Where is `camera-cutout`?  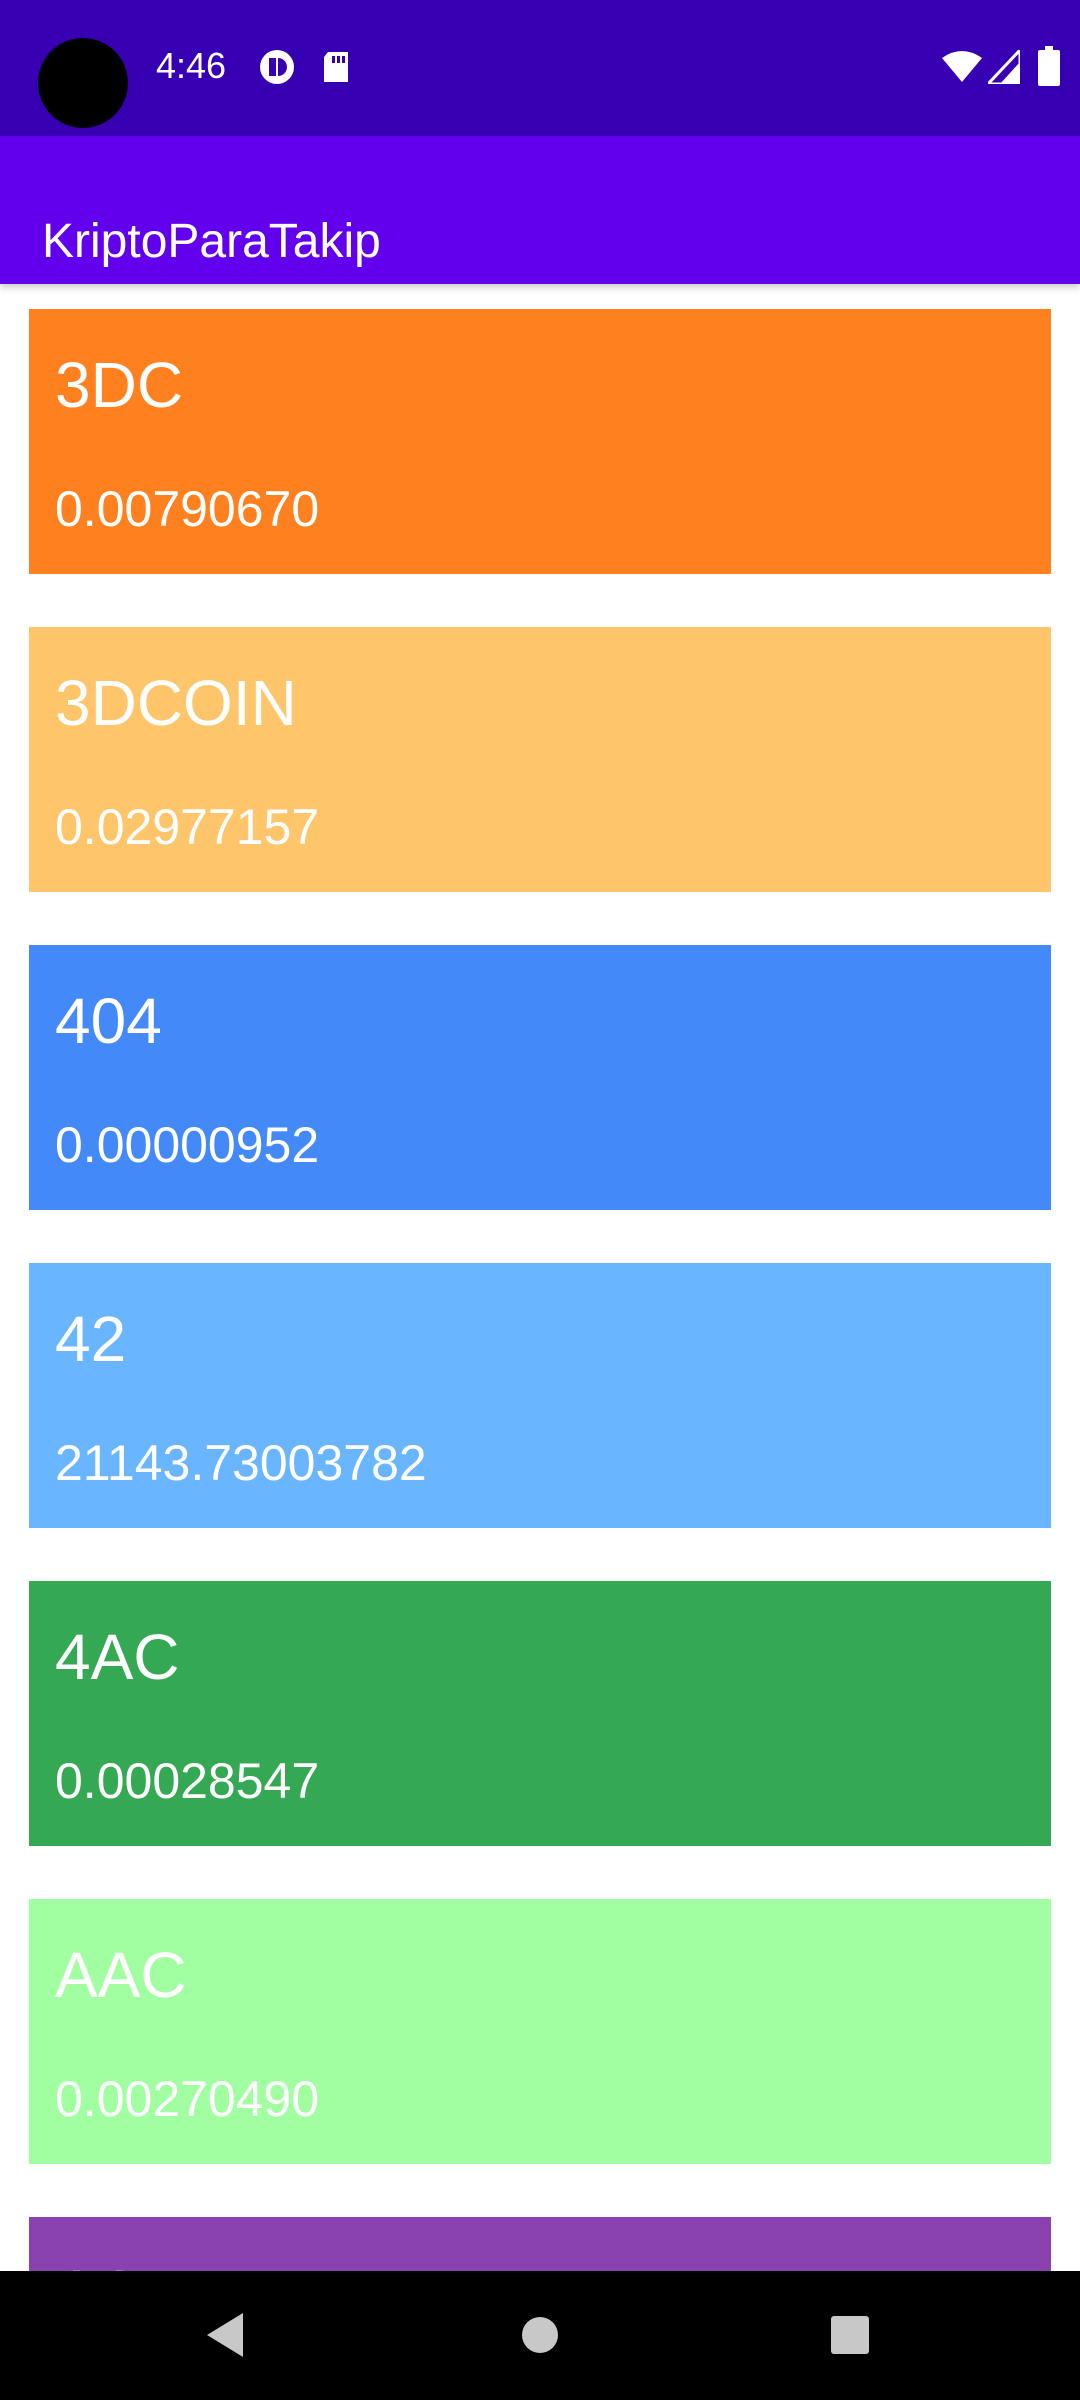 camera-cutout is located at coordinates (83, 83).